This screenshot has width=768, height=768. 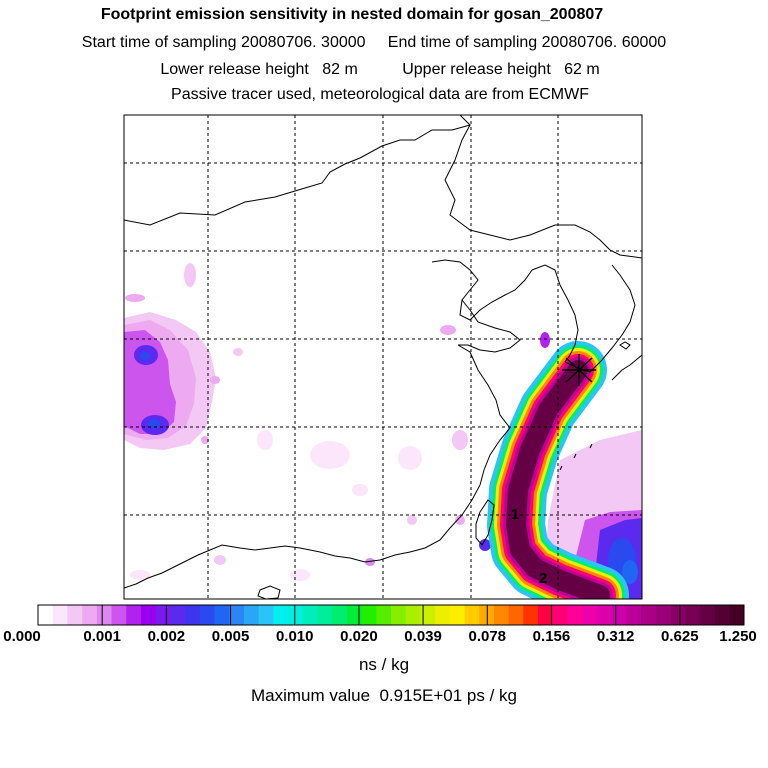 What do you see at coordinates (625, 345) in the screenshot?
I see `island-jeju` at bounding box center [625, 345].